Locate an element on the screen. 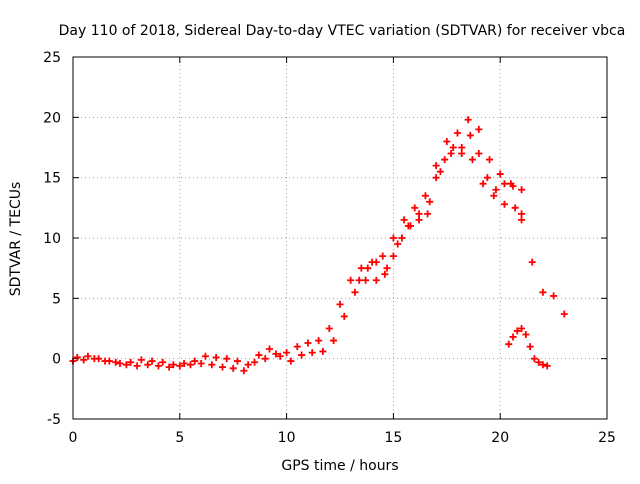  y-tick-label: 0 is located at coordinates (56, 360).